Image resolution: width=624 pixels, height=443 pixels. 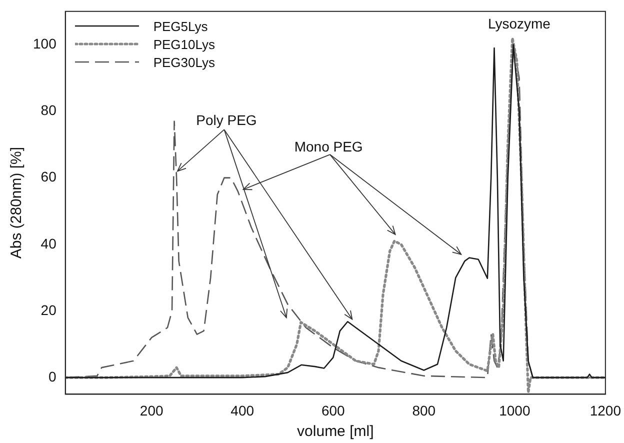 What do you see at coordinates (17, 202) in the screenshot?
I see `y-axis-title: Abs (280nm) [%]` at bounding box center [17, 202].